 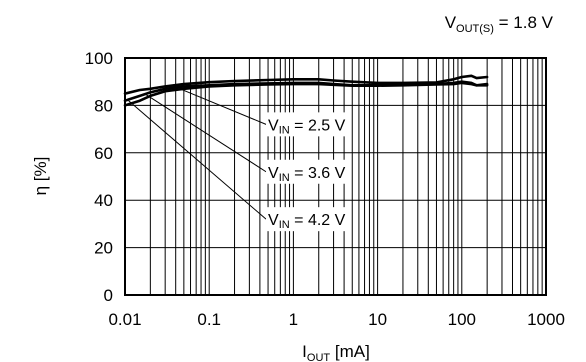 What do you see at coordinates (209, 319) in the screenshot?
I see `x-tick-label: 0.1` at bounding box center [209, 319].